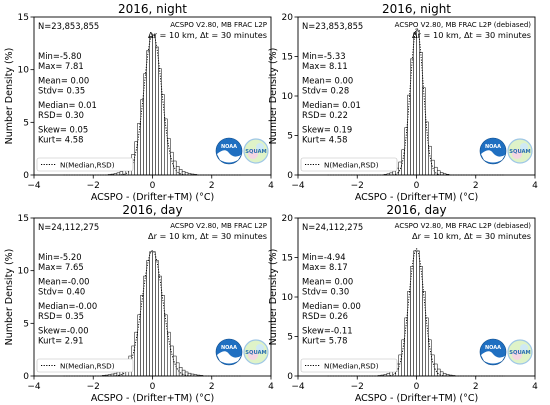  What do you see at coordinates (327, 130) in the screenshot?
I see `stat-line: Skew= 0.19` at bounding box center [327, 130].